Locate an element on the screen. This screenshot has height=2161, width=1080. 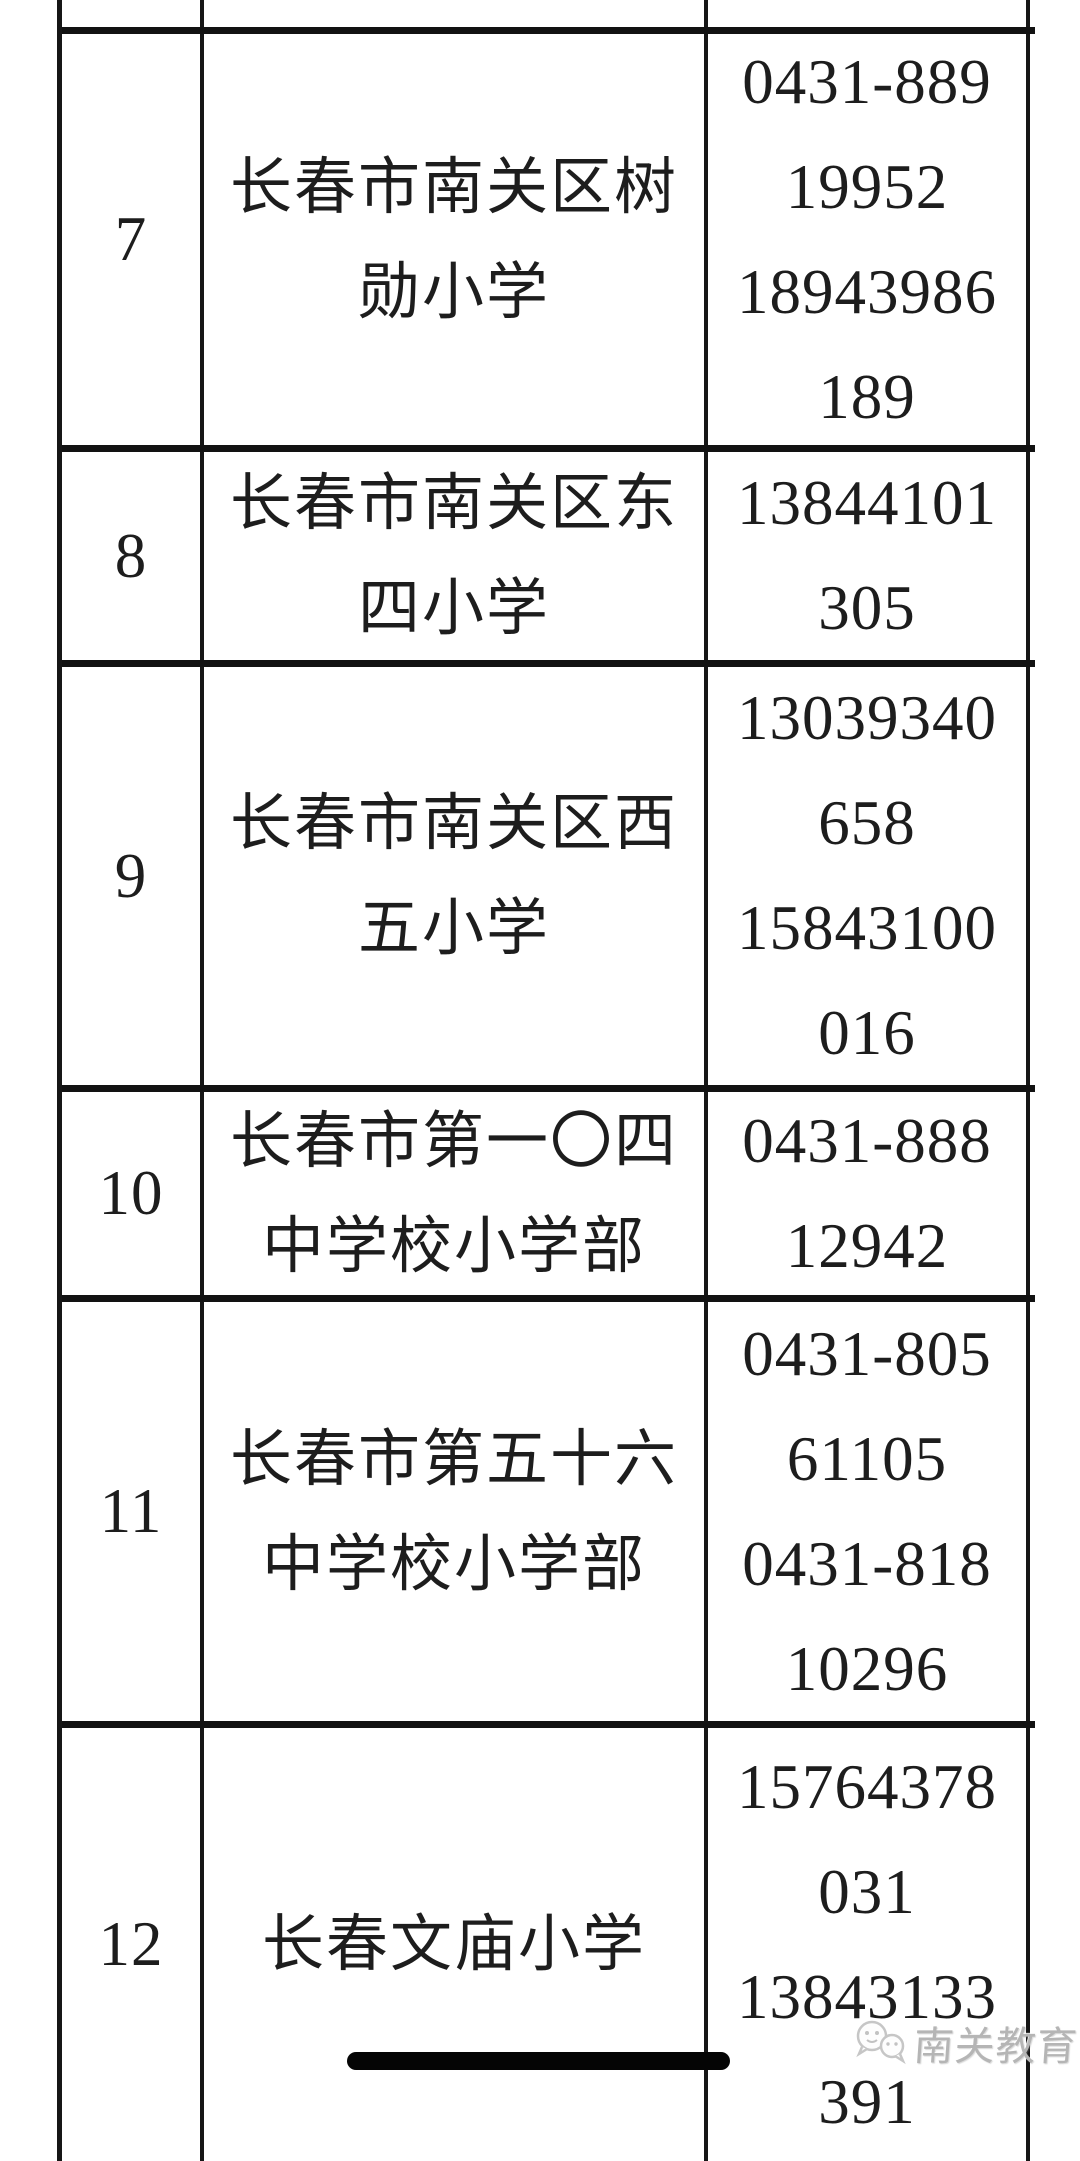
table-row-partial-top is located at coordinates (548, 13).